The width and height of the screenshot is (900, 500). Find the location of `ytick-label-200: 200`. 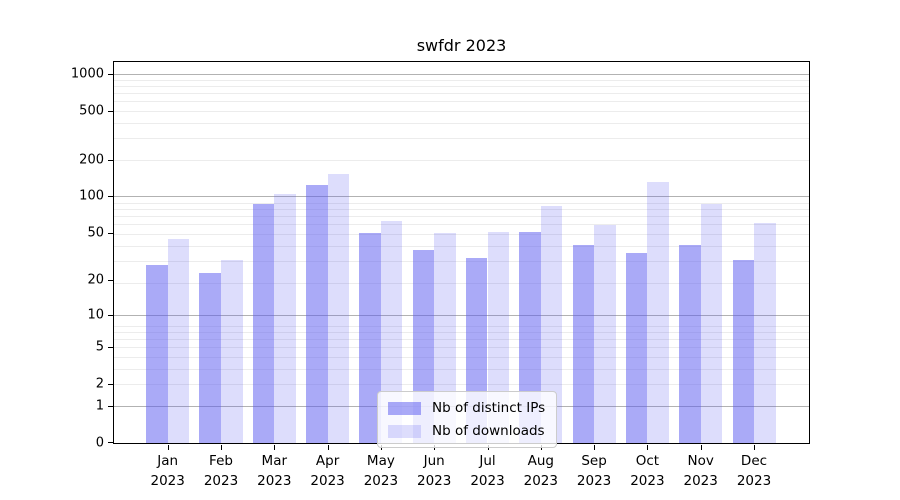

ytick-label-200: 200 is located at coordinates (91, 160).